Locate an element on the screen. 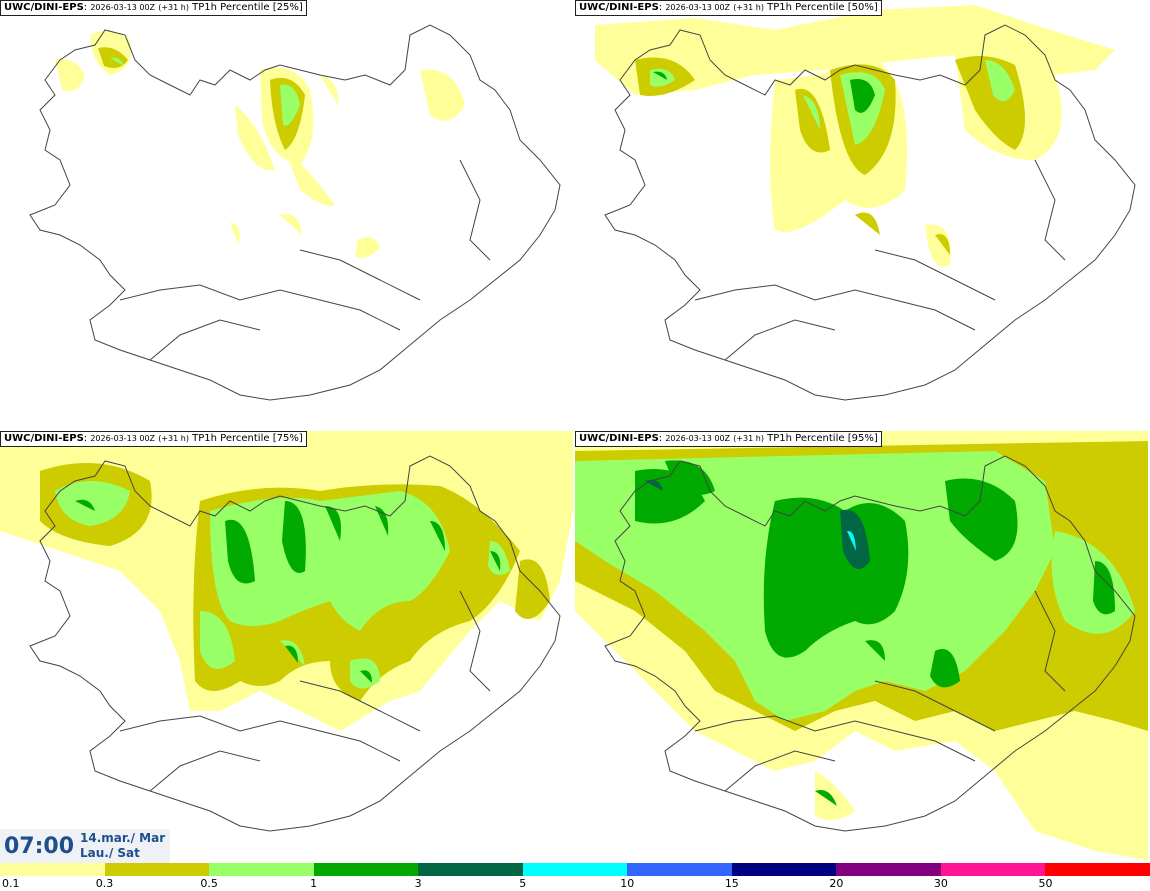 The image size is (1150, 891). legend-bar is located at coordinates (575, 869).